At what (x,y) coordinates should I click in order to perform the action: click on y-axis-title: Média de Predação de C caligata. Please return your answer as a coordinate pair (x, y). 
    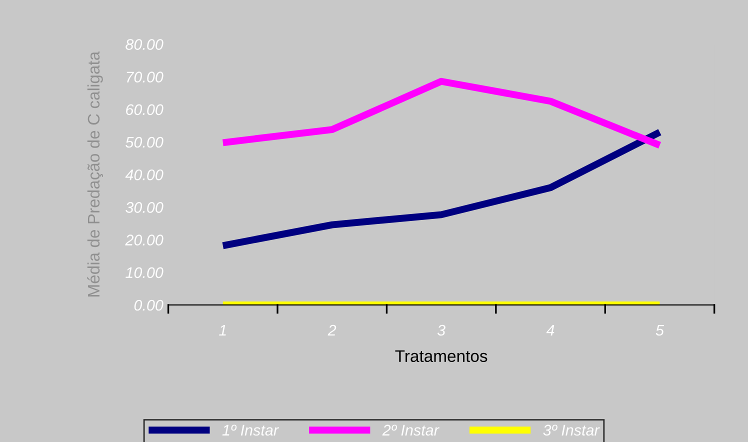
    Looking at the image, I should click on (95, 173).